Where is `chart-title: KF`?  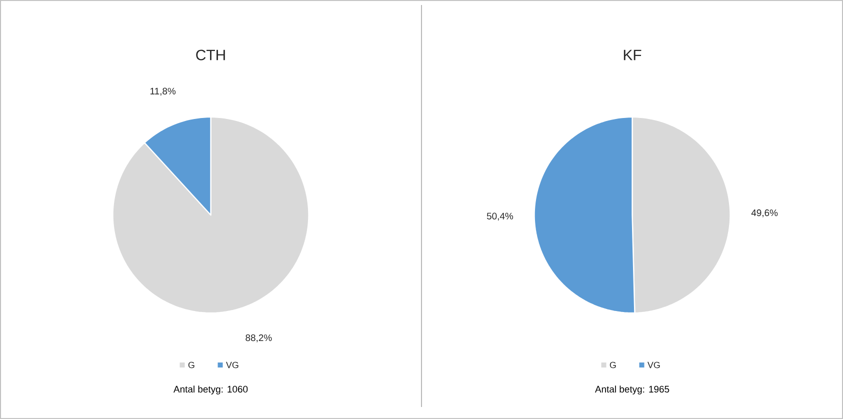 chart-title: KF is located at coordinates (633, 55).